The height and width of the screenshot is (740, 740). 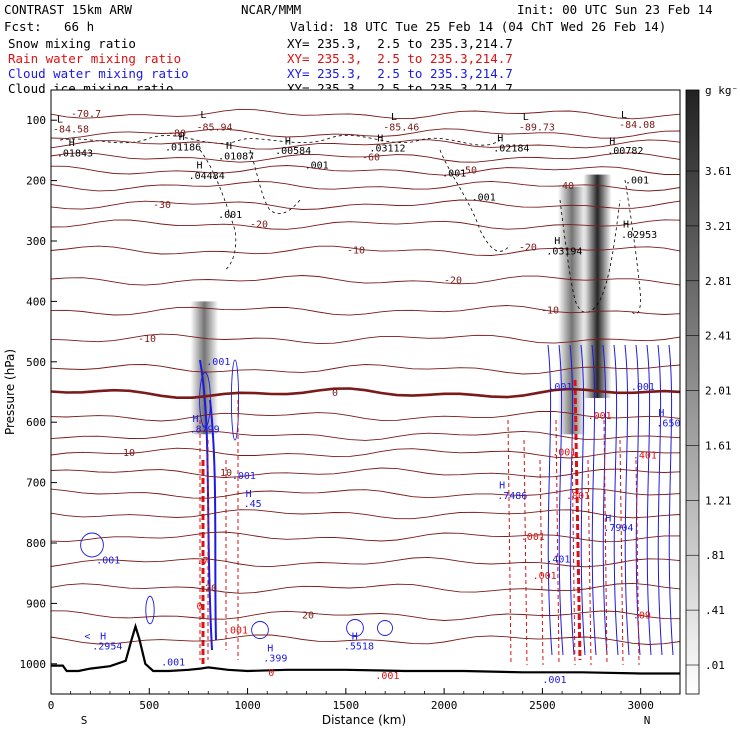 I want to click on model-title: CONTRAST 15km ARW, so click(x=68, y=9).